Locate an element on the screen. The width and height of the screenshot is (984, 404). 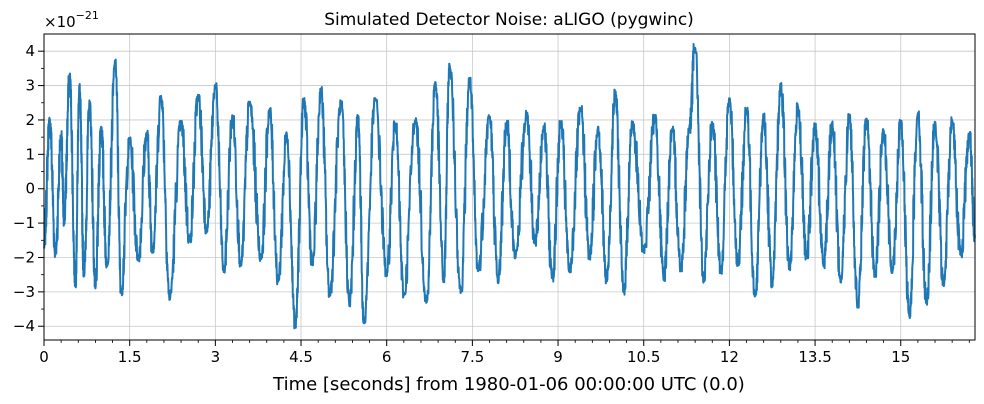
y-ticks: 4 3 2 1 0 −1 −2 −3 −4 is located at coordinates (28, 188).